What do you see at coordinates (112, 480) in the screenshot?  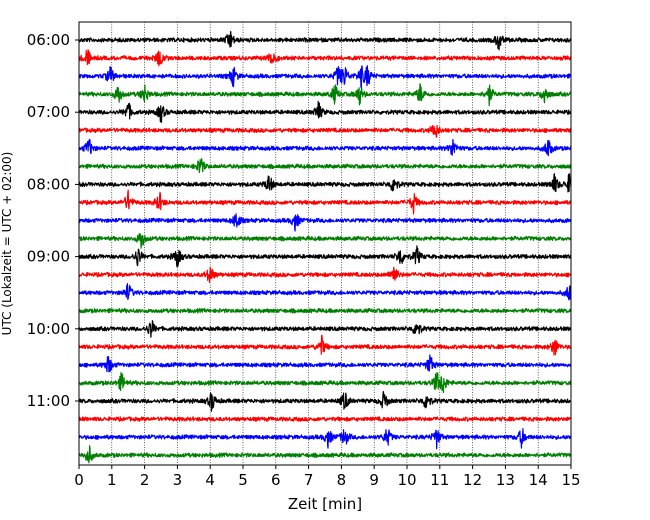 I see `x-tick-label: 1` at bounding box center [112, 480].